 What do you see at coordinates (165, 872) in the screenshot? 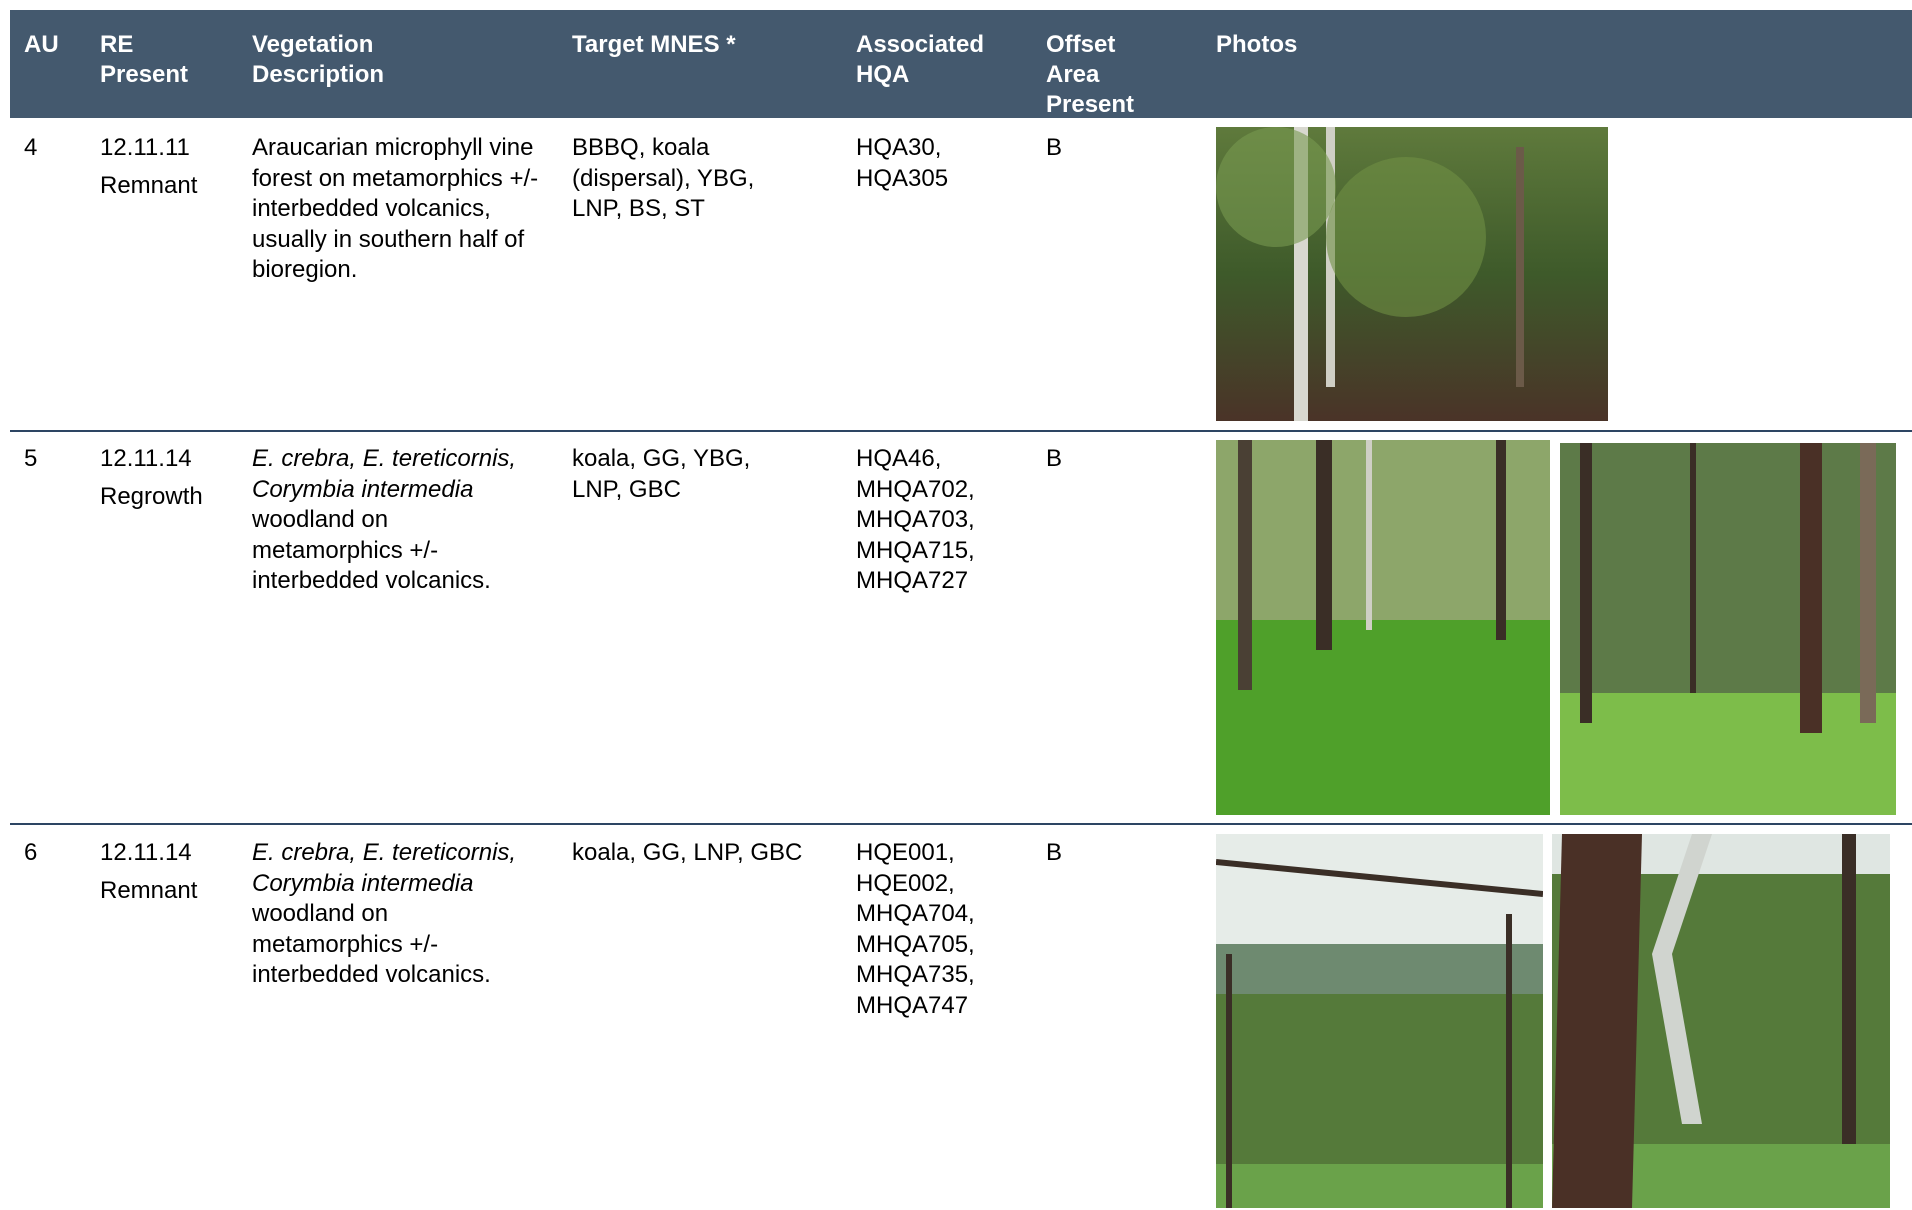
I see `re-cell: 12.11.14 Remnant` at bounding box center [165, 872].